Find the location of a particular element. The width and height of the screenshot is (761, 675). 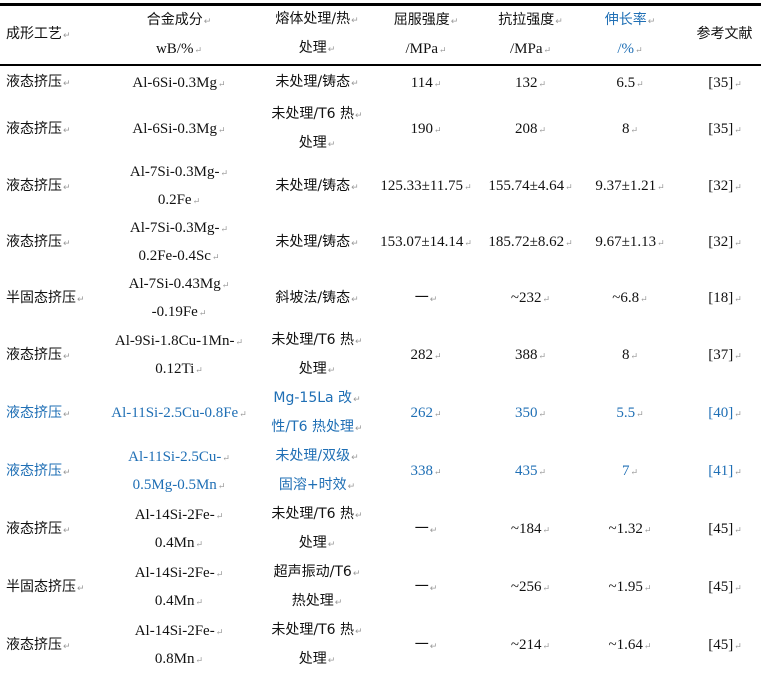

cell-line: 262 is located at coordinates (426, 414).